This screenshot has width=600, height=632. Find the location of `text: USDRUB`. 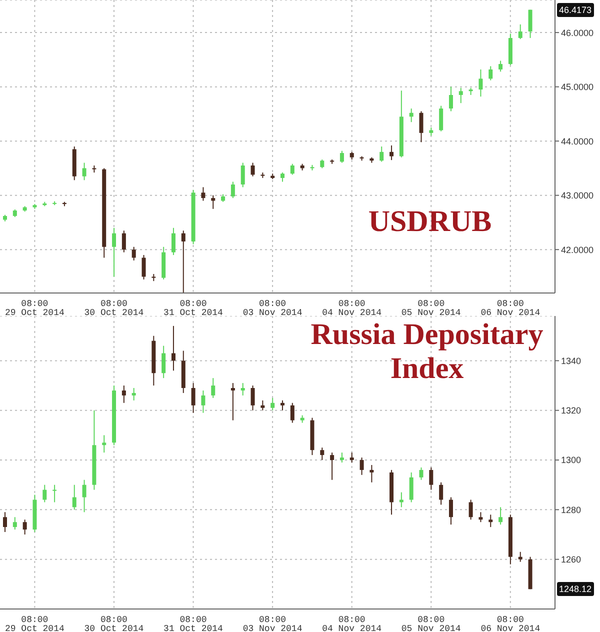

text: USDRUB is located at coordinates (430, 222).